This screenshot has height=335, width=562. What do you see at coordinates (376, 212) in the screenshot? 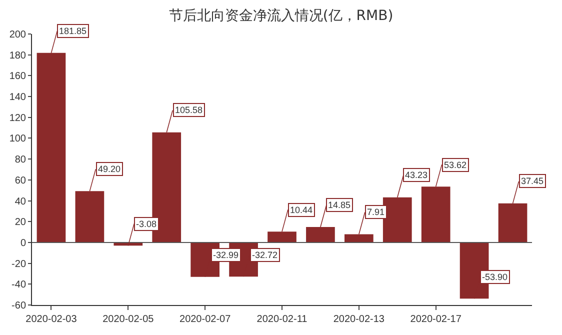
I see `data-label: 7.91` at bounding box center [376, 212].